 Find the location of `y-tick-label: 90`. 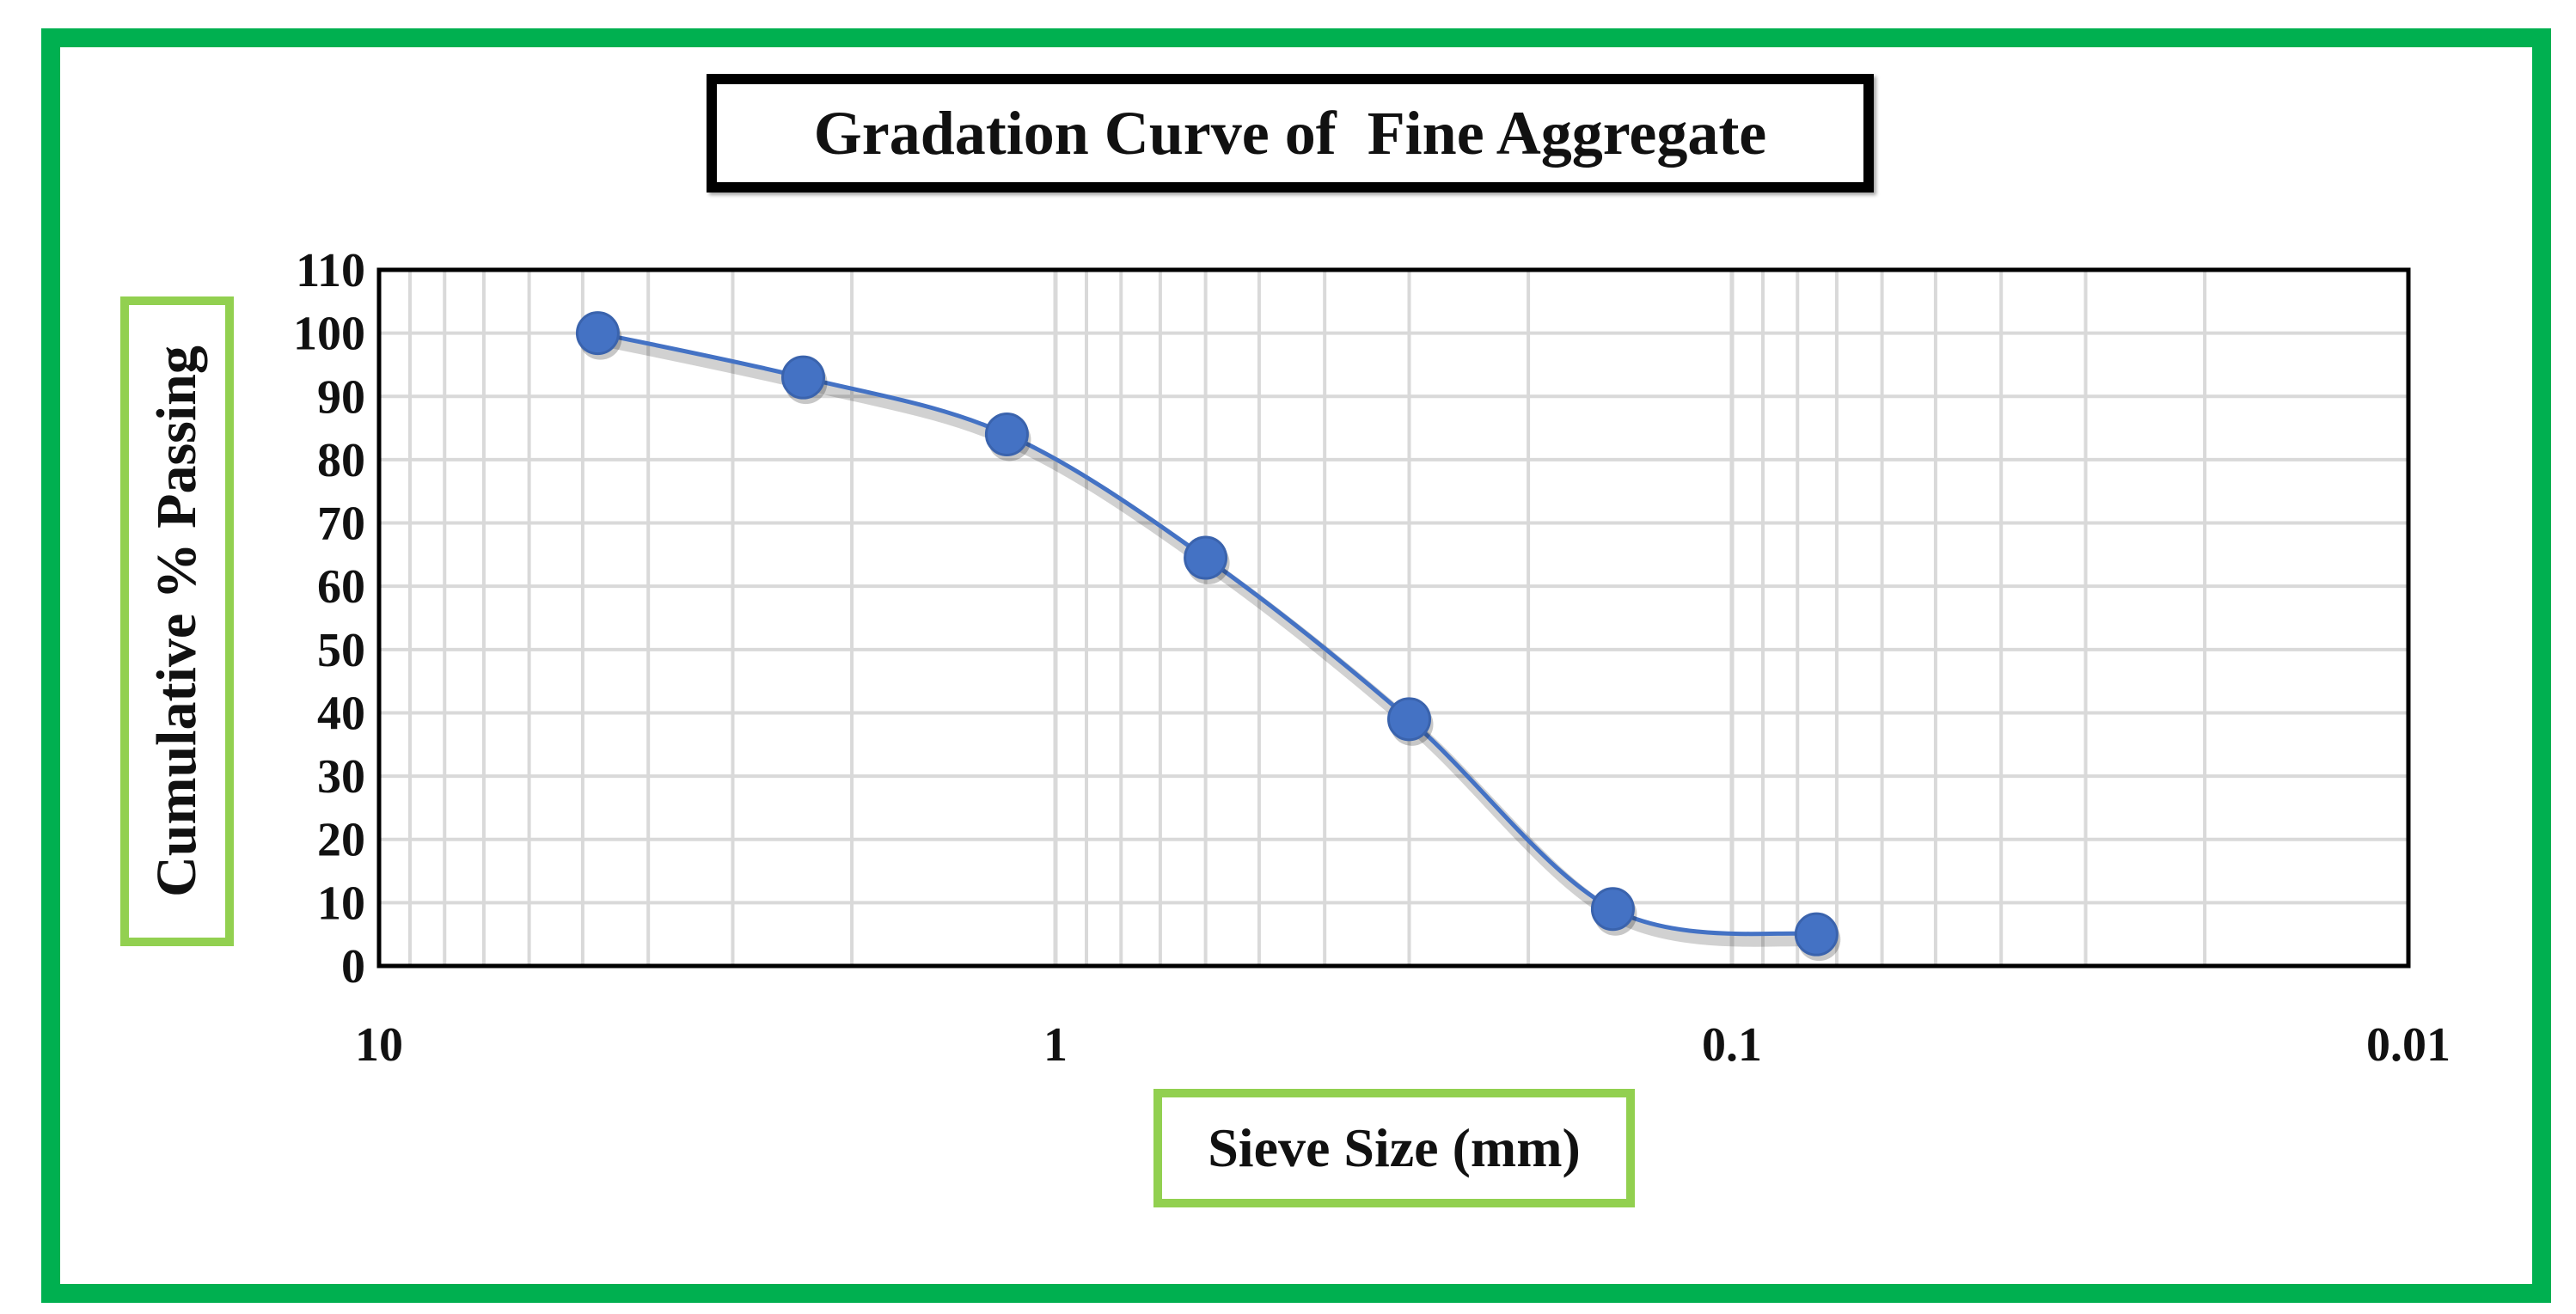

y-tick-label: 90 is located at coordinates (341, 397).